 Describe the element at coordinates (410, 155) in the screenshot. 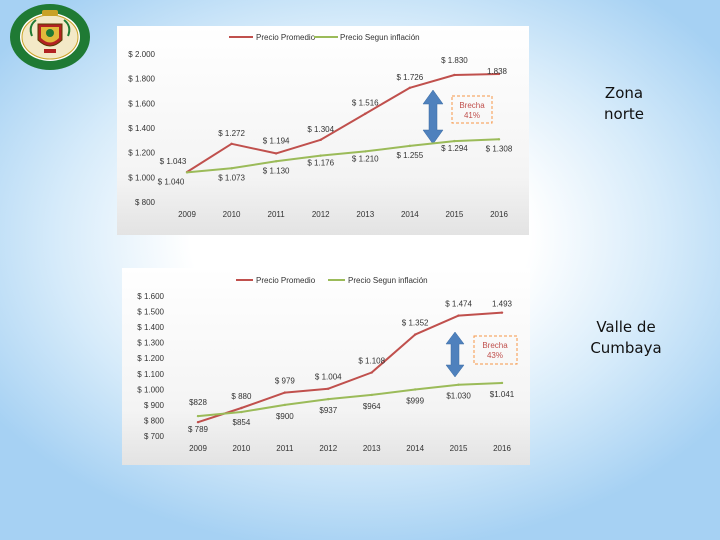

I see `data-label: $ 1.255` at that location.